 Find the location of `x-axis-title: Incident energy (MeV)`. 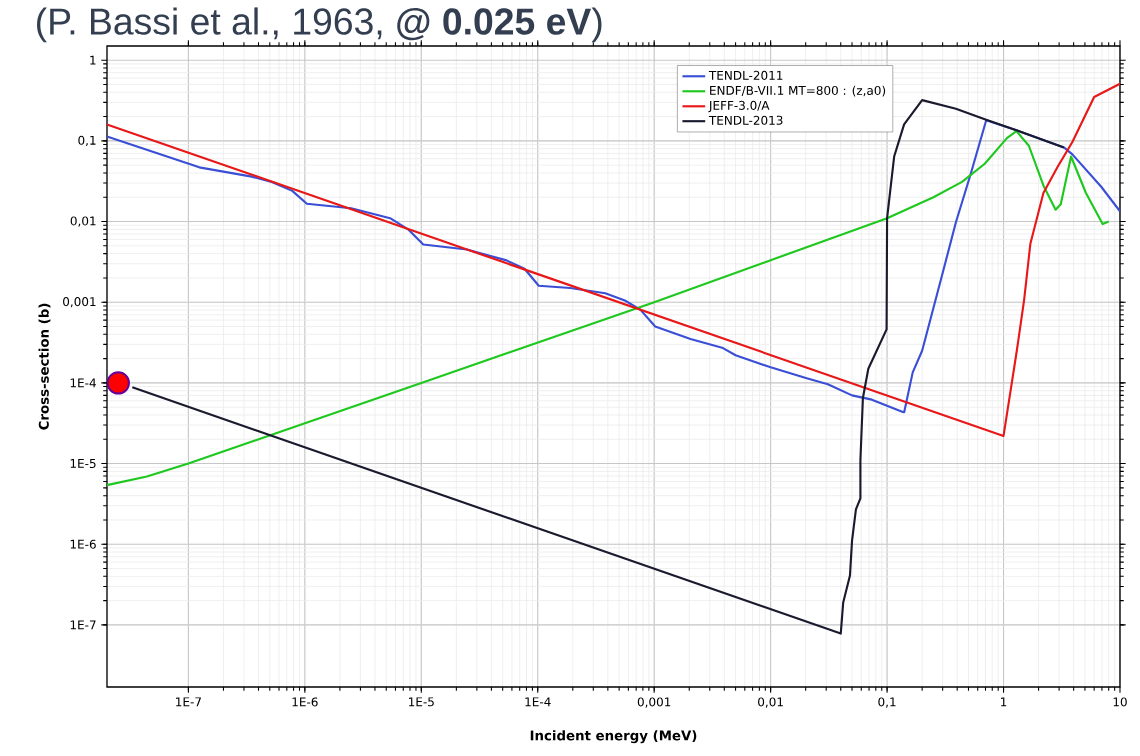

x-axis-title: Incident energy (MeV) is located at coordinates (613, 737).